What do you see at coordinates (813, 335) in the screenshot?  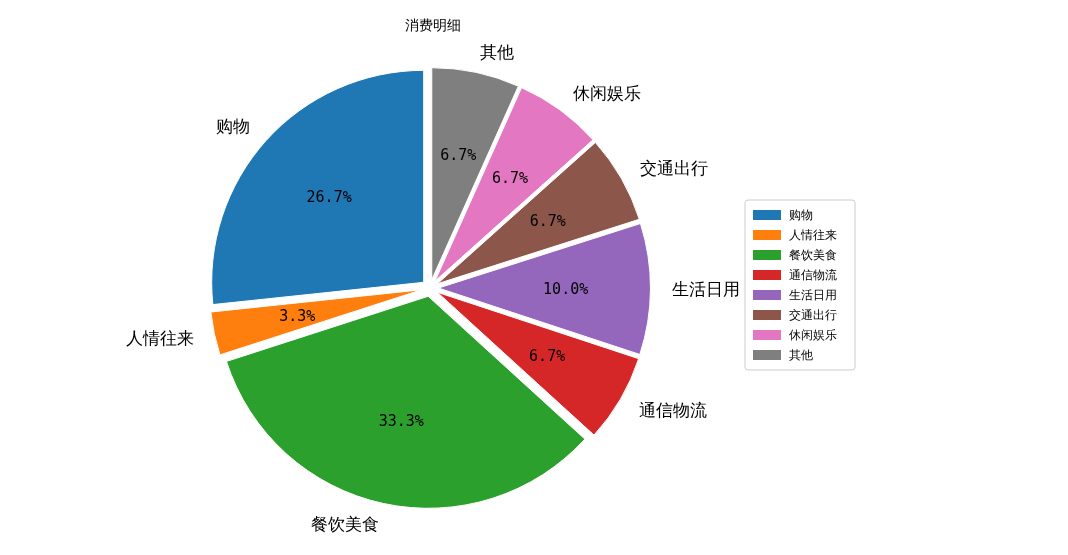 I see `legend-label: 休闲娱乐` at bounding box center [813, 335].